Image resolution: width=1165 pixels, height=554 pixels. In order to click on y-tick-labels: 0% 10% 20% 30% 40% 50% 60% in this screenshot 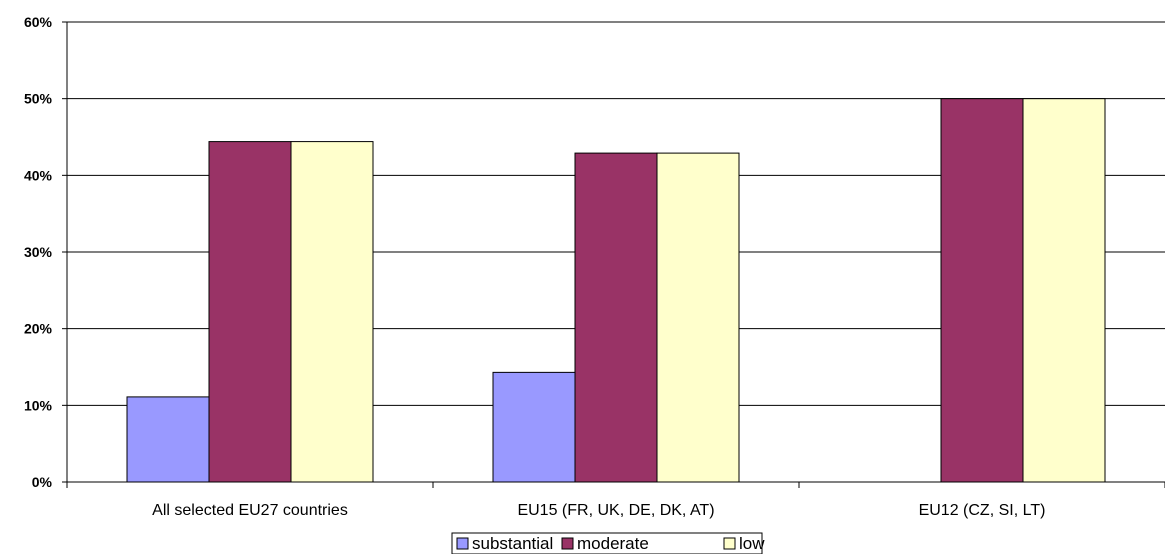, I will do `click(38, 252)`.